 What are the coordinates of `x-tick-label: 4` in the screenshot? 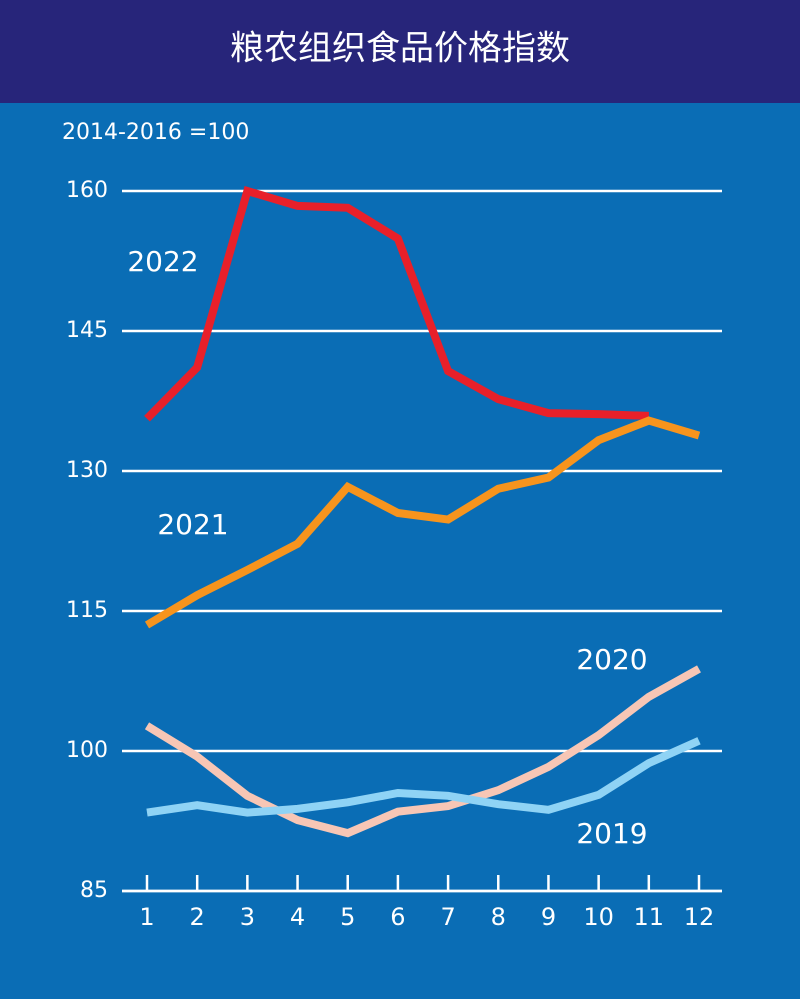 It's located at (297, 917).